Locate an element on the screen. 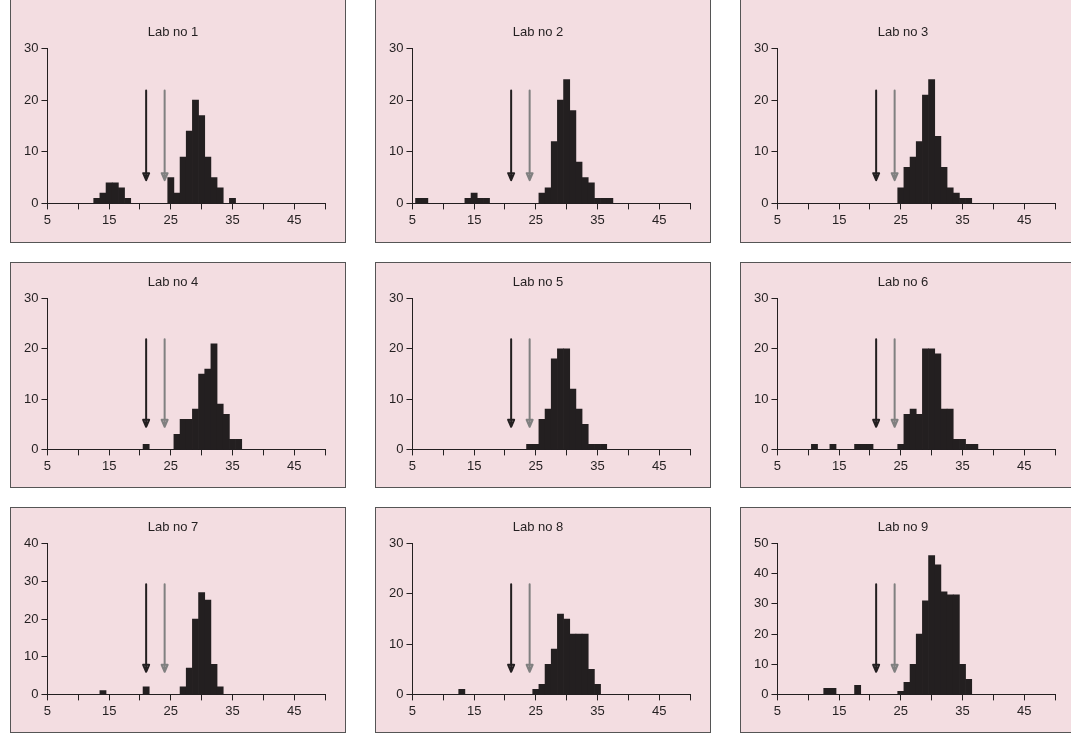 The width and height of the screenshot is (1071, 733). chart-title: Lab no 8 is located at coordinates (538, 527).